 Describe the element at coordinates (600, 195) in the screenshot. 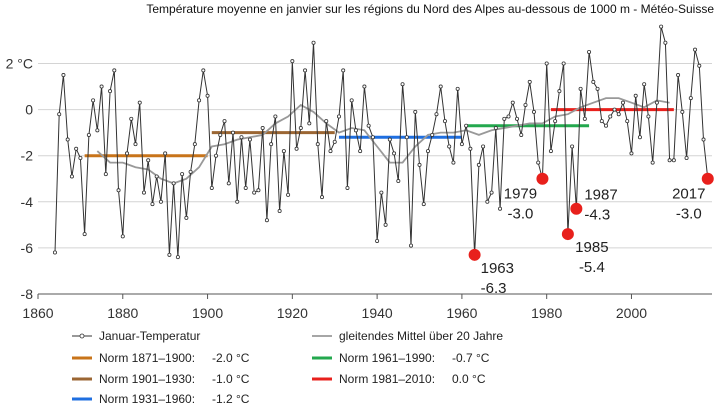

I see `annotation-year: 1987` at that location.